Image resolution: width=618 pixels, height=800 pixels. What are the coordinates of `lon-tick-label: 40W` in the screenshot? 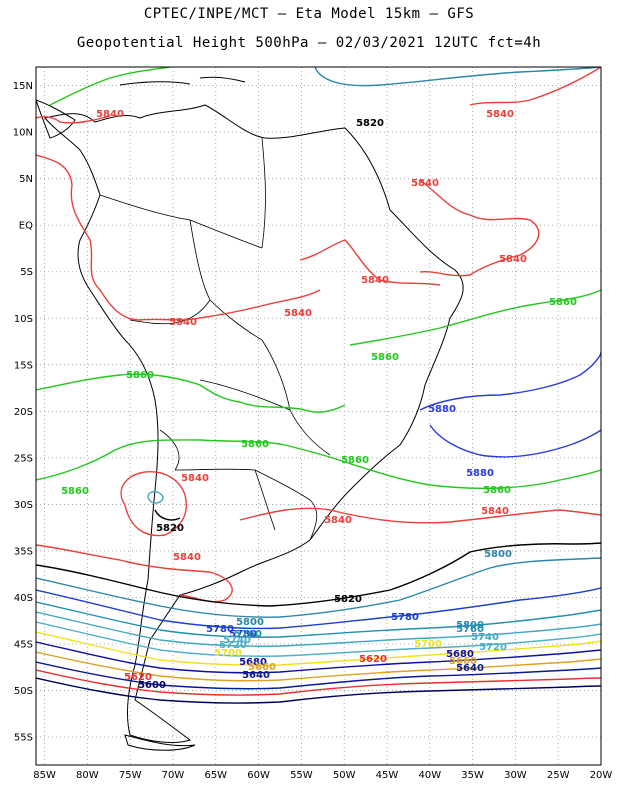 It's located at (429, 775).